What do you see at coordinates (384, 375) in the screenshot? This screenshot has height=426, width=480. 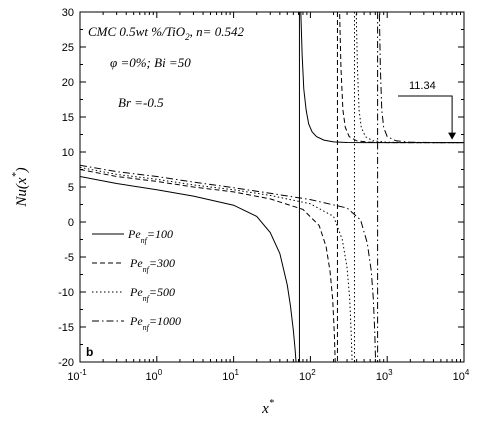 I see `x-tick-label: 10³` at bounding box center [384, 375].